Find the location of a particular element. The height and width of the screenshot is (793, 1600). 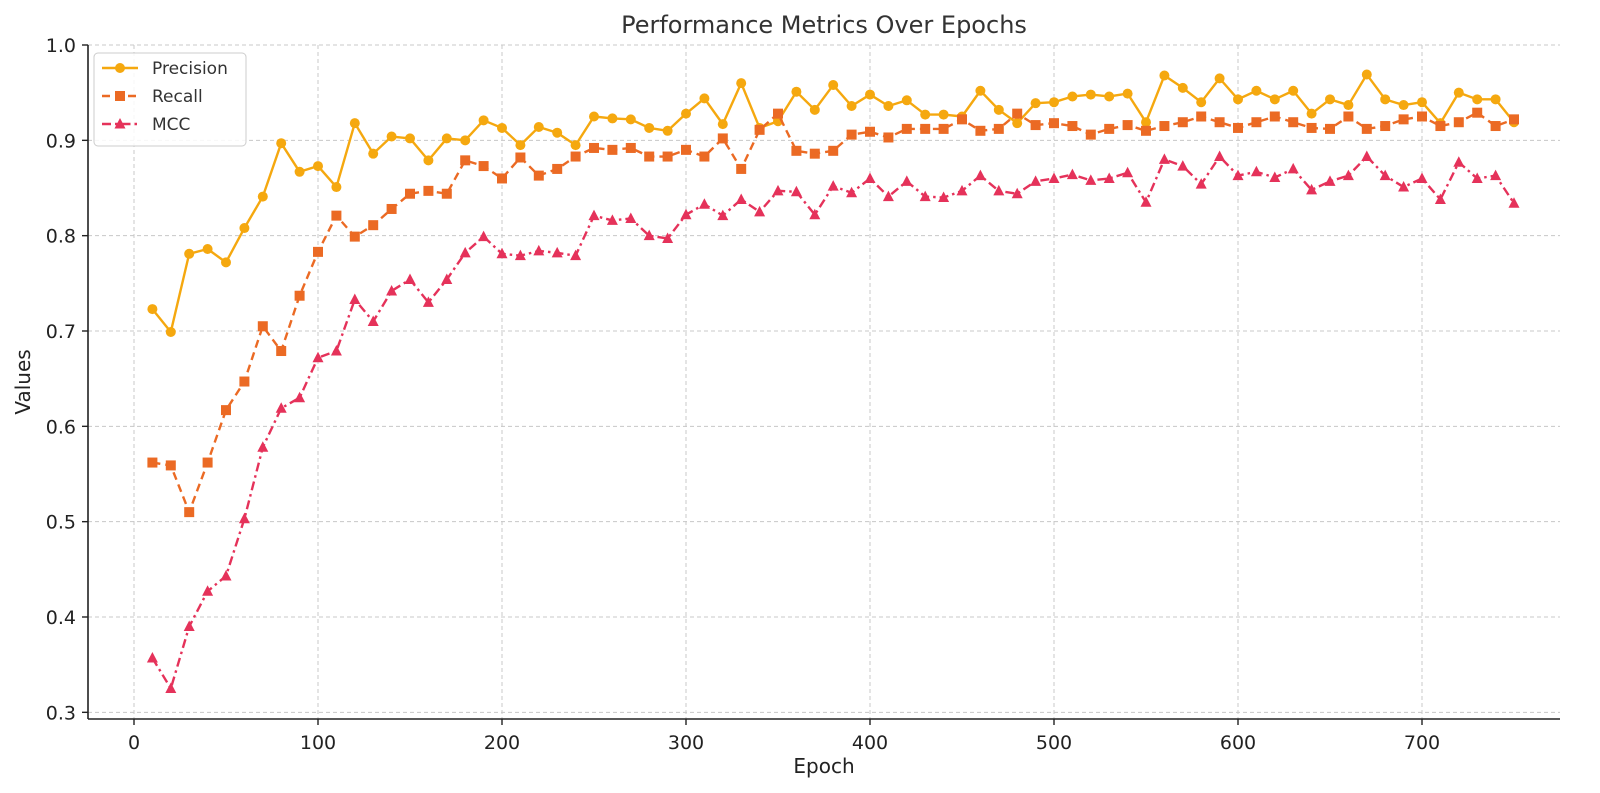

legend-label-mcc: MCC is located at coordinates (171, 125).